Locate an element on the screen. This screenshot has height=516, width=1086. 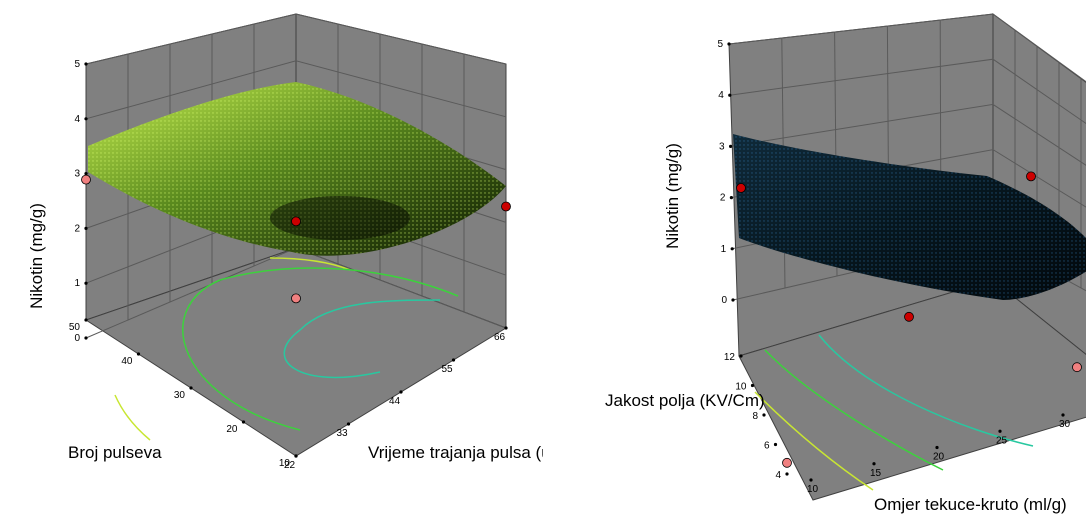
contour-left is located at coordinates (132, 417).